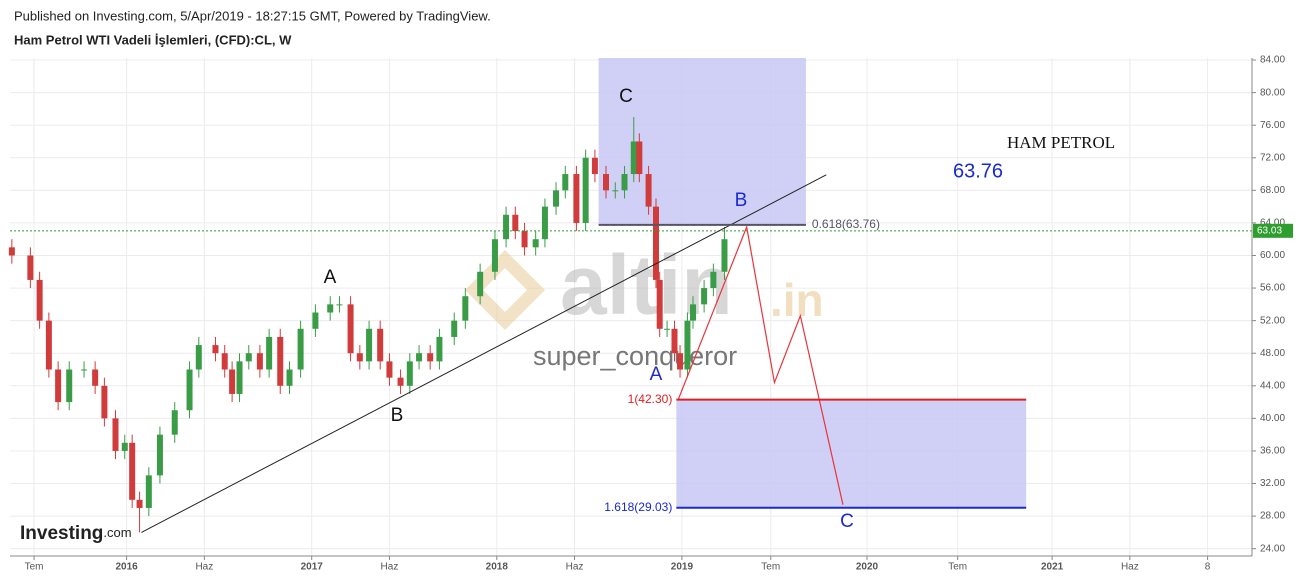  Describe the element at coordinates (312, 567) in the screenshot. I see `x-tick-label: 2017` at that location.